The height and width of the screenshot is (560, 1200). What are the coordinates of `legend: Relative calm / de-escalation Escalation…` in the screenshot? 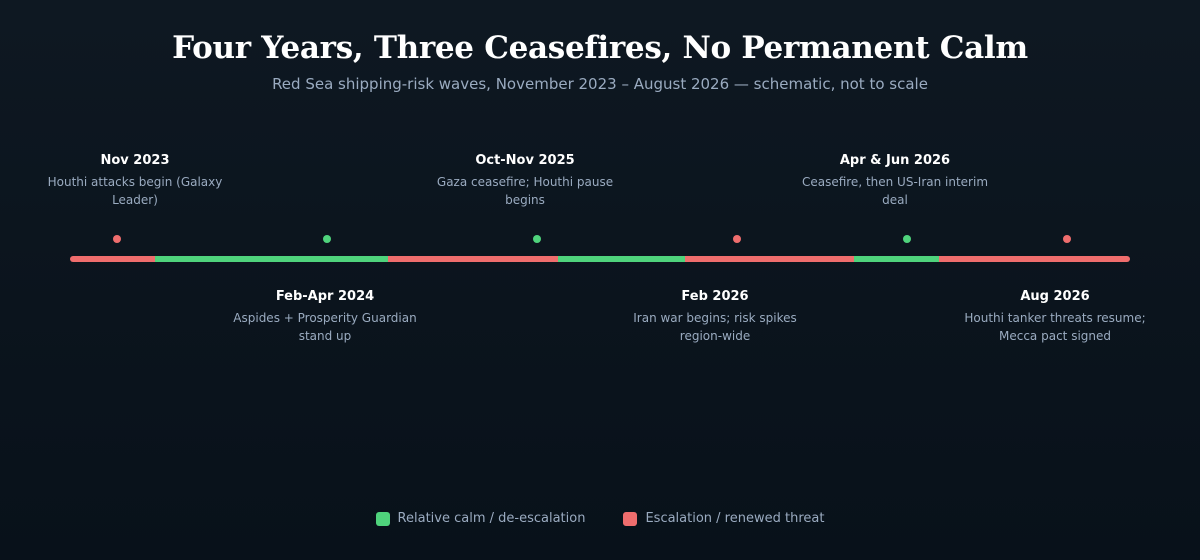 It's located at (600, 518).